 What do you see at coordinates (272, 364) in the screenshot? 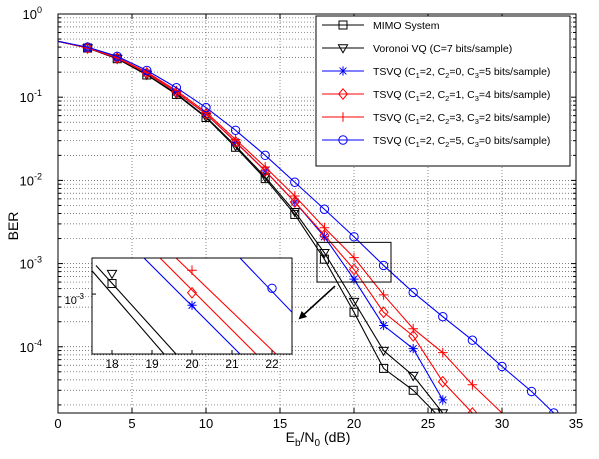
I see `inset-x-tick-label: 22` at bounding box center [272, 364].